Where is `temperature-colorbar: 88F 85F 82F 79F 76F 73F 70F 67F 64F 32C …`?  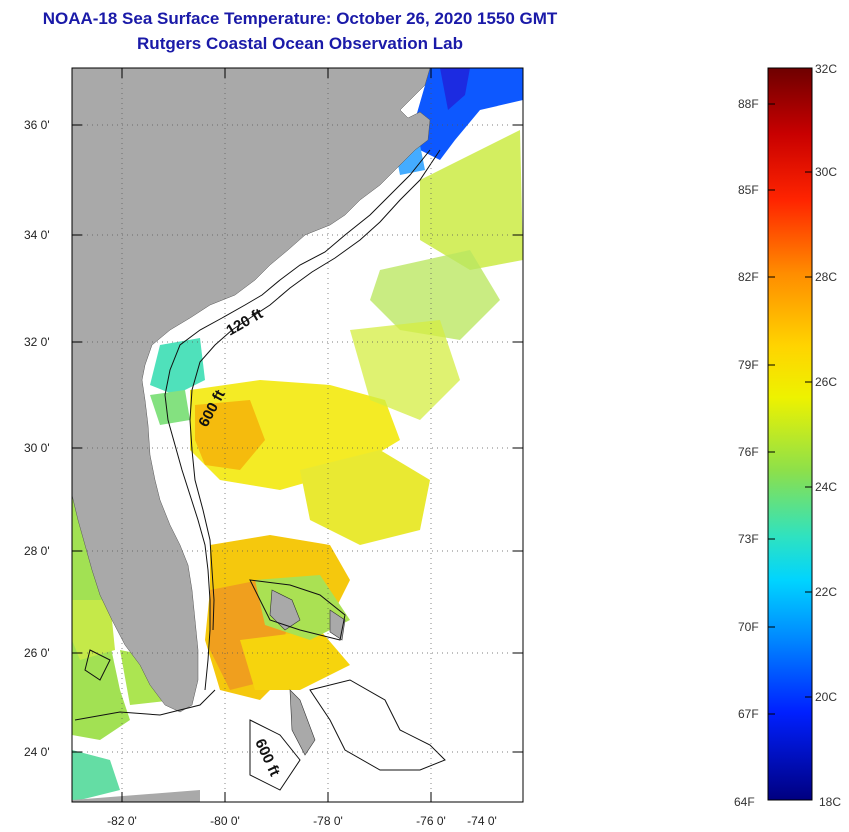 temperature-colorbar: 88F 85F 82F 79F 76F 73F 70F 67F 64F 32C … is located at coordinates (787, 435).